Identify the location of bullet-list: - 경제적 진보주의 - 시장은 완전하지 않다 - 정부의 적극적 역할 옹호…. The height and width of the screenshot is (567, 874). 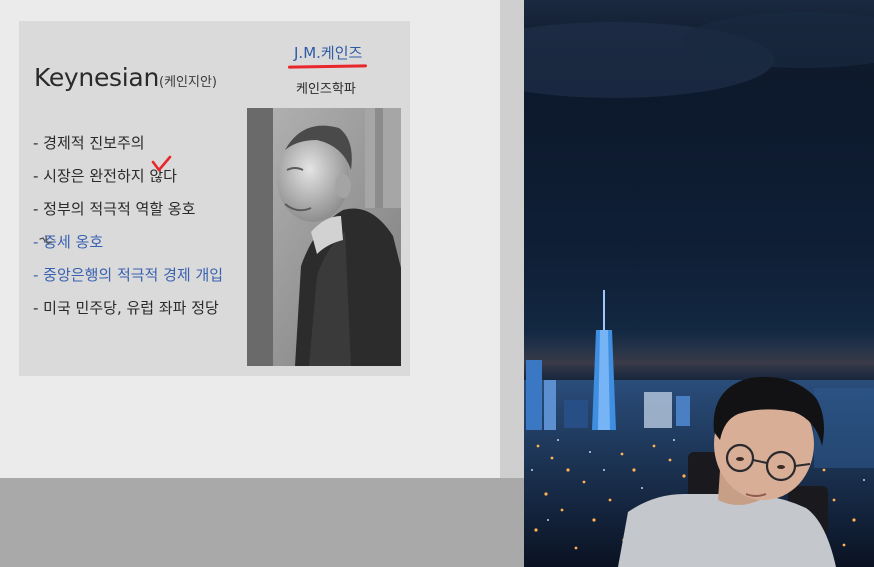
(128, 232).